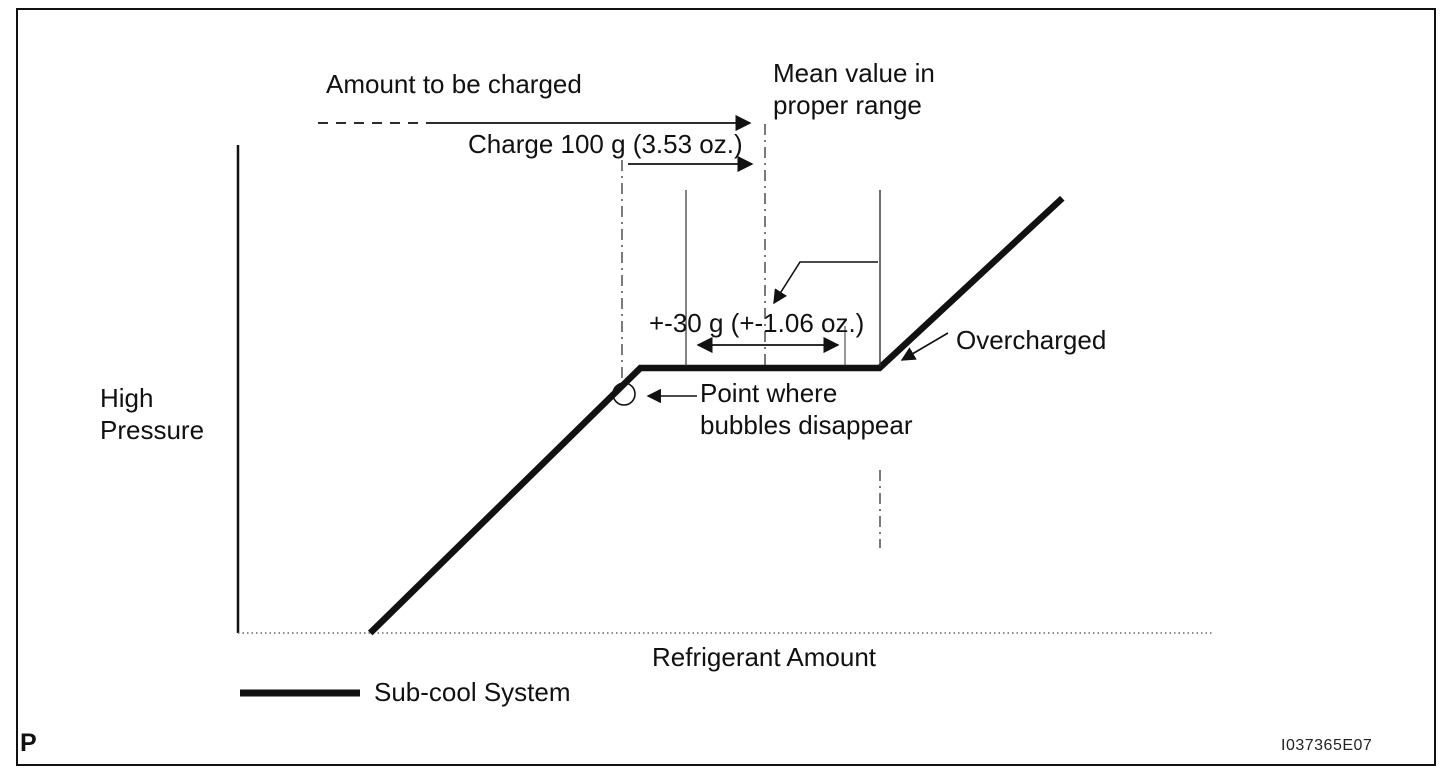  What do you see at coordinates (1327, 745) in the screenshot?
I see `figure-code: I037365E07` at bounding box center [1327, 745].